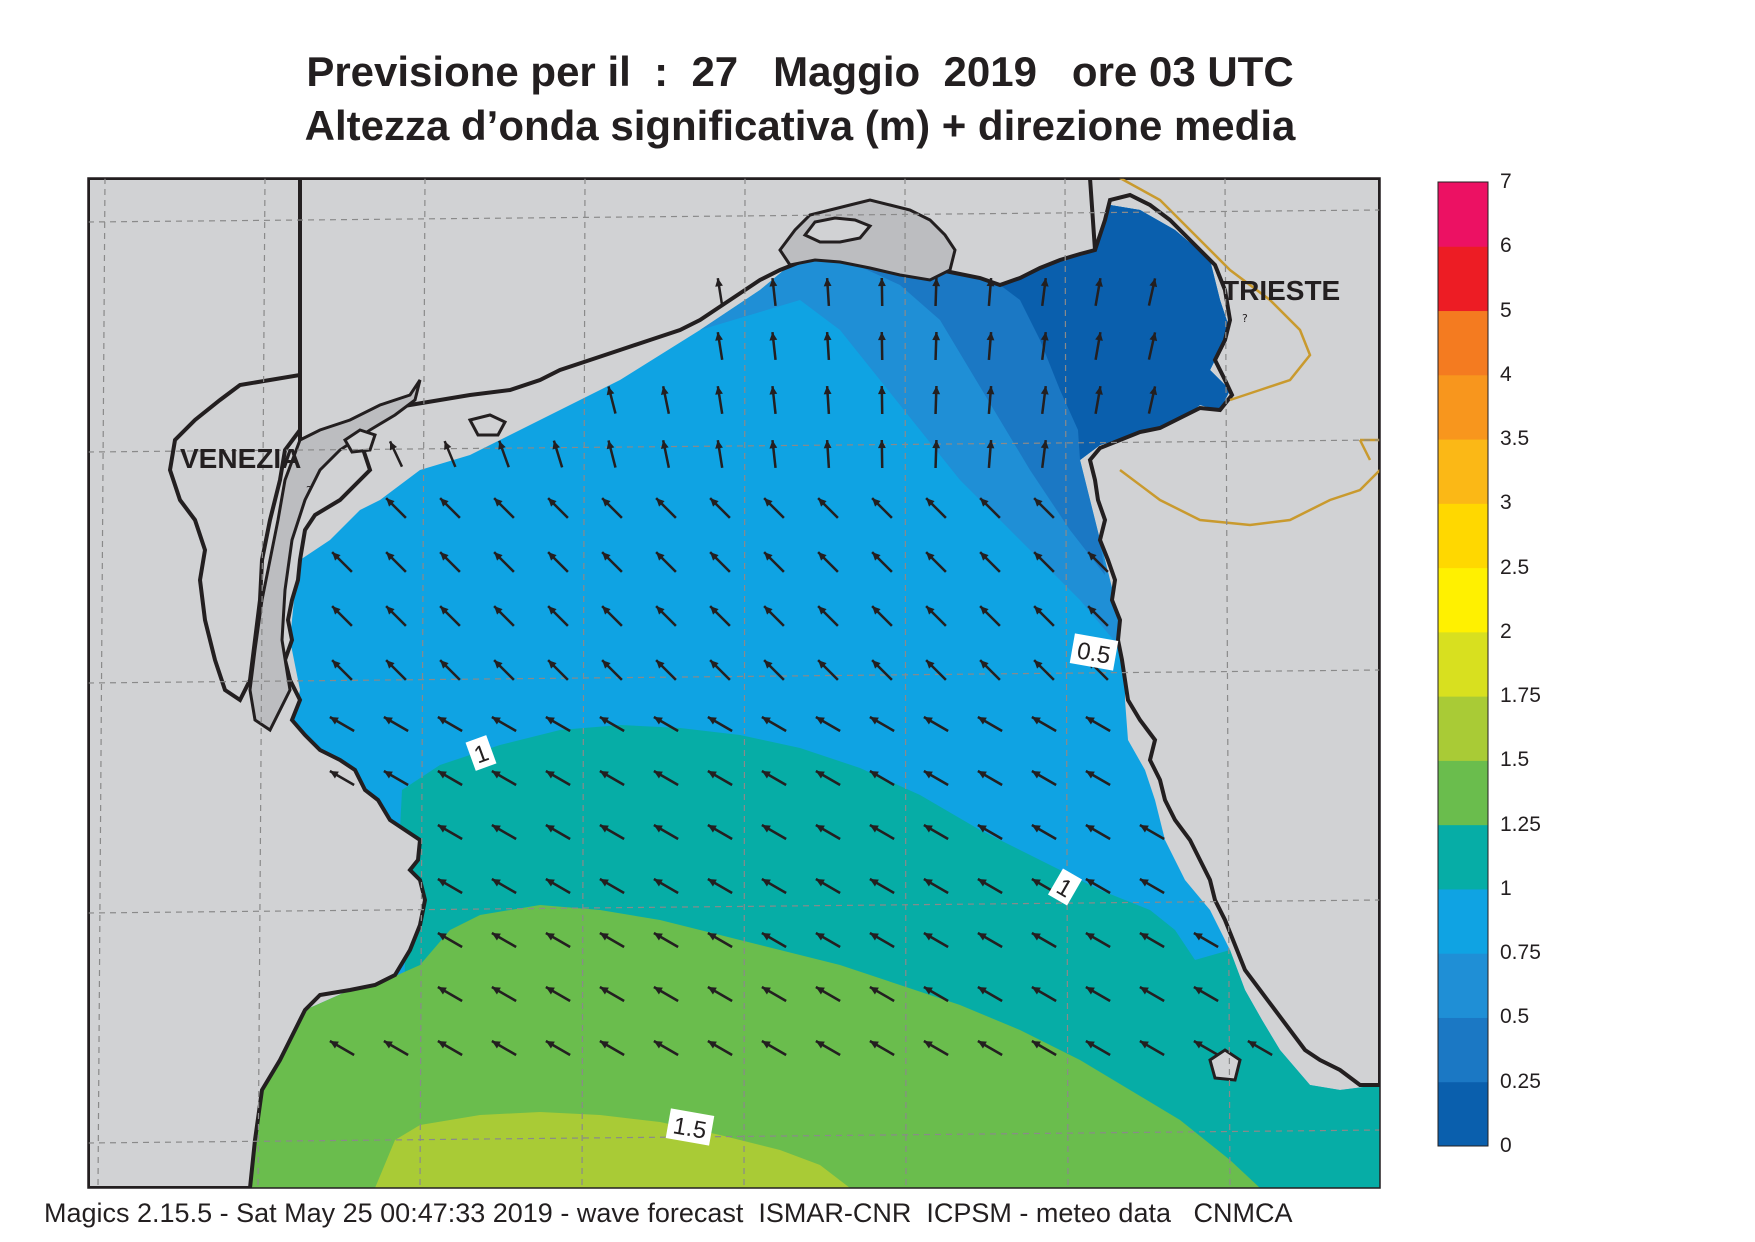 This screenshot has height=1242, width=1755. Describe the element at coordinates (309, 490) in the screenshot. I see `city-marker-venezia: ?` at that location.